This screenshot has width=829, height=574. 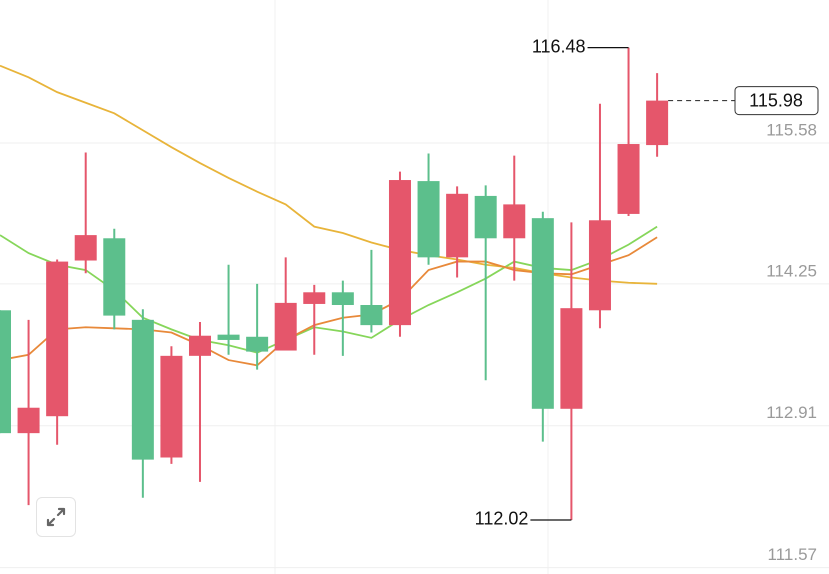 I want to click on y-tick-label: 111.57, so click(x=792, y=554).